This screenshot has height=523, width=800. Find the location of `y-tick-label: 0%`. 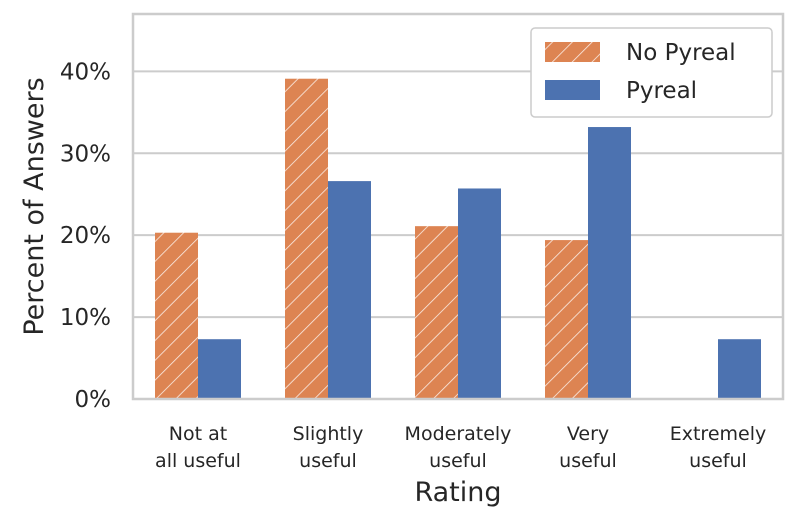

y-tick-label: 0% is located at coordinates (93, 400).